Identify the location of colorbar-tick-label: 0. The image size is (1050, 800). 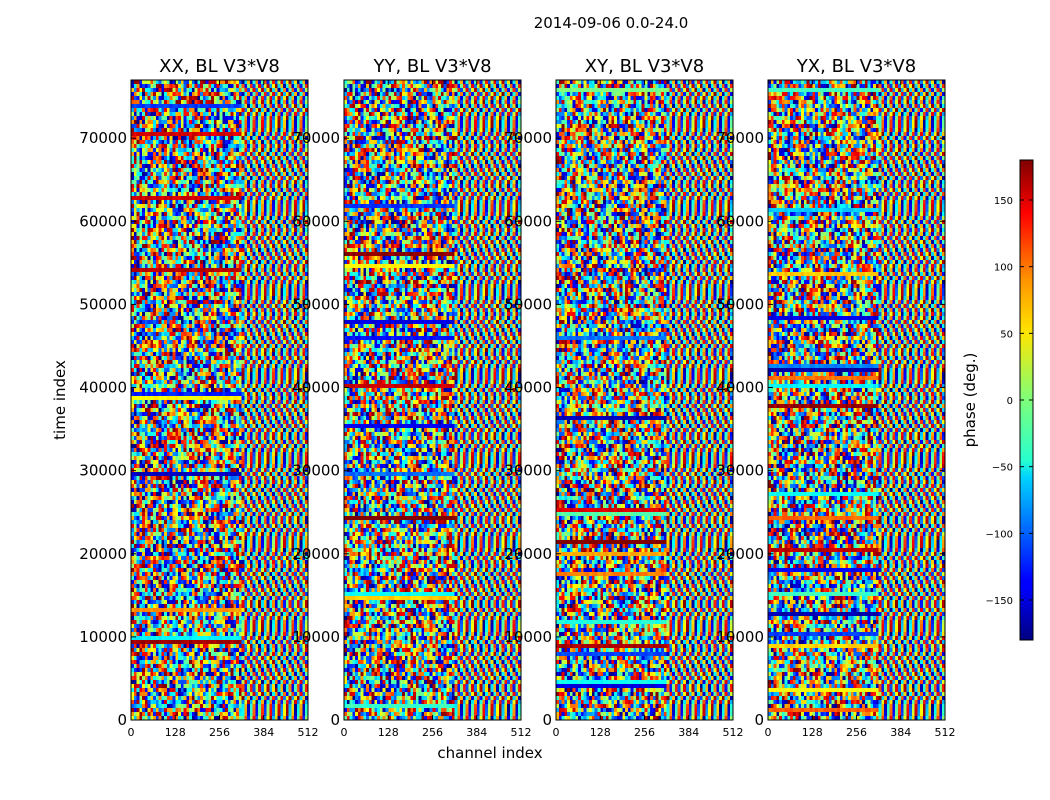
(1010, 401).